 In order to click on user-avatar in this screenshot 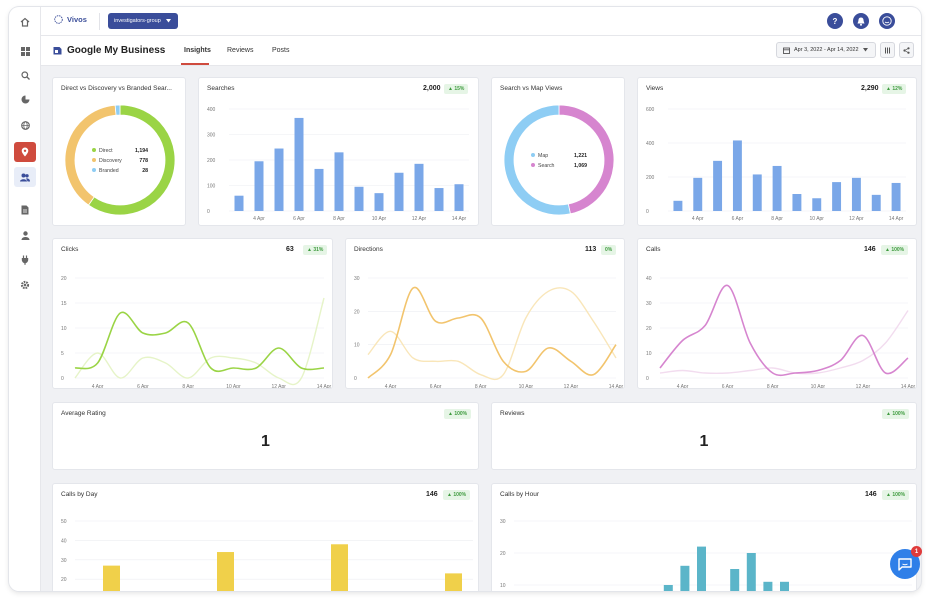, I will do `click(887, 21)`.